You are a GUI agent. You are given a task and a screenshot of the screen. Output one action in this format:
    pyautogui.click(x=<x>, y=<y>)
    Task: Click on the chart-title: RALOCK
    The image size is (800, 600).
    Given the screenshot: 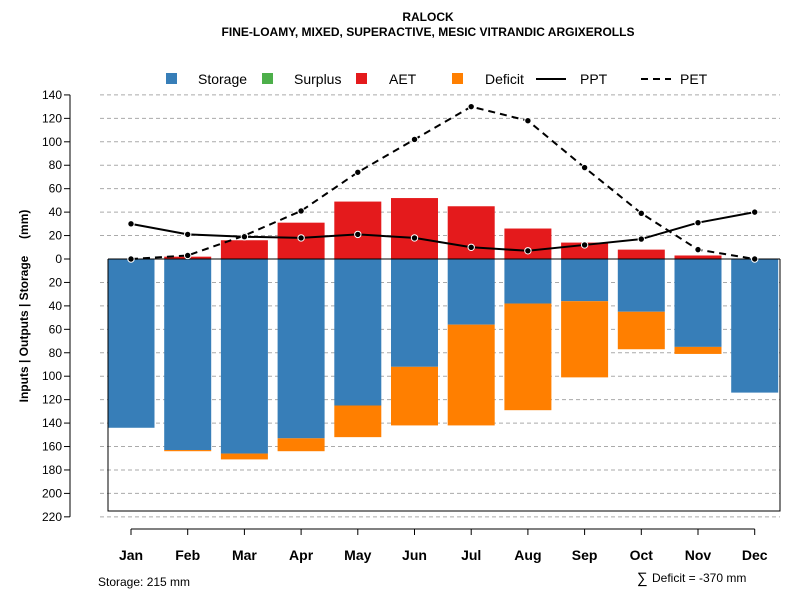 What is the action you would take?
    pyautogui.click(x=428, y=17)
    